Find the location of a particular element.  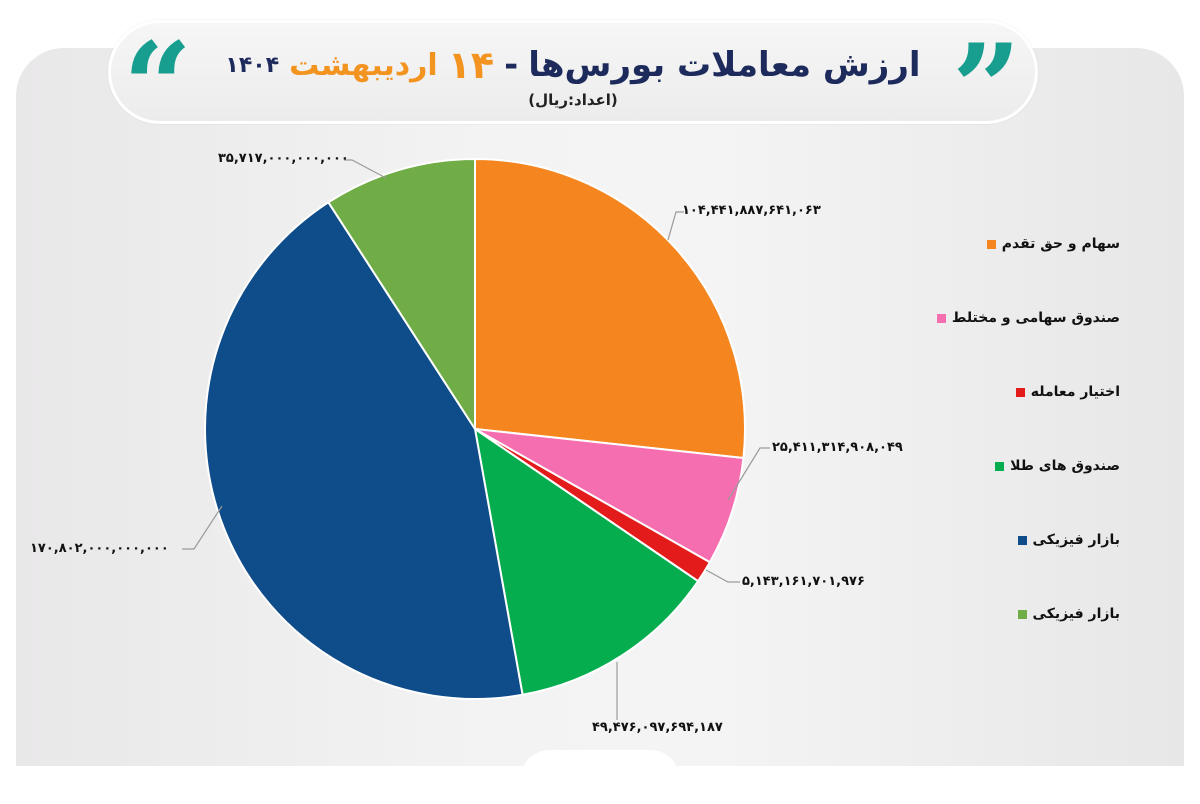

legend-item-options: اختیار معامله is located at coordinates (1040, 392).